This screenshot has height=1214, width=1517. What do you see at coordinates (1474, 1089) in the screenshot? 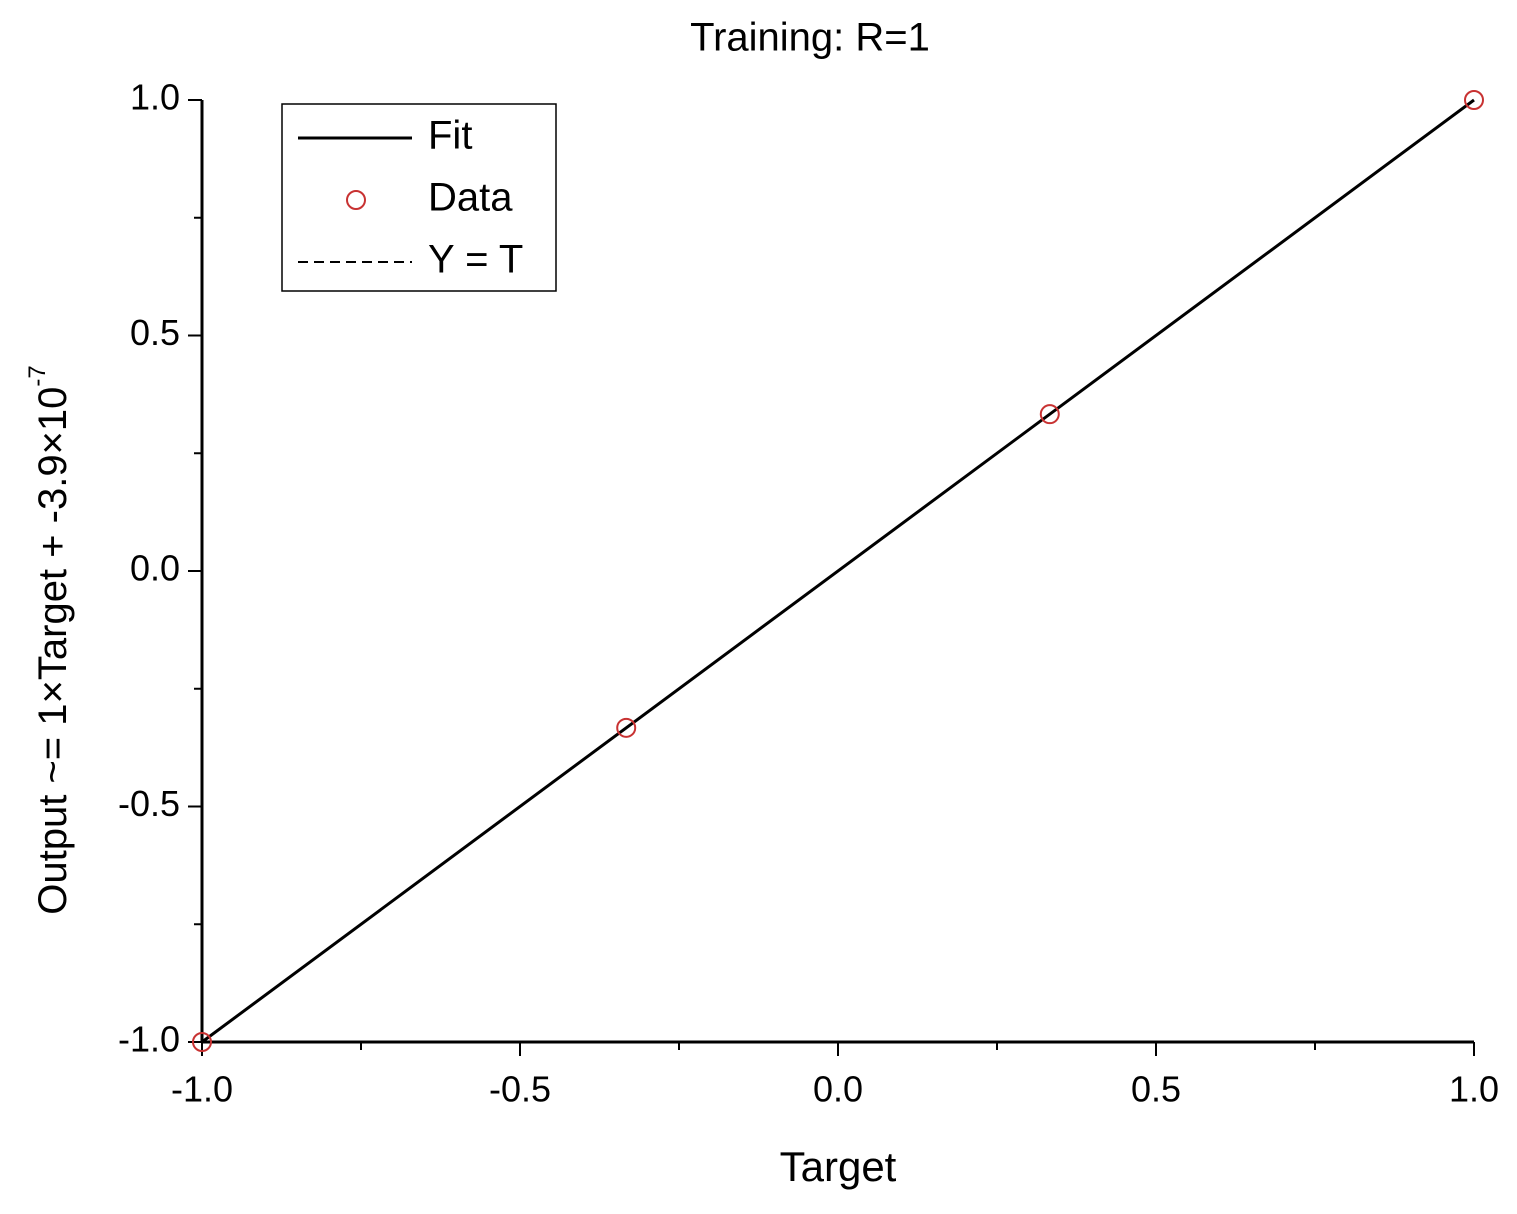
I see `x-tick-label: 1.0` at bounding box center [1474, 1089].